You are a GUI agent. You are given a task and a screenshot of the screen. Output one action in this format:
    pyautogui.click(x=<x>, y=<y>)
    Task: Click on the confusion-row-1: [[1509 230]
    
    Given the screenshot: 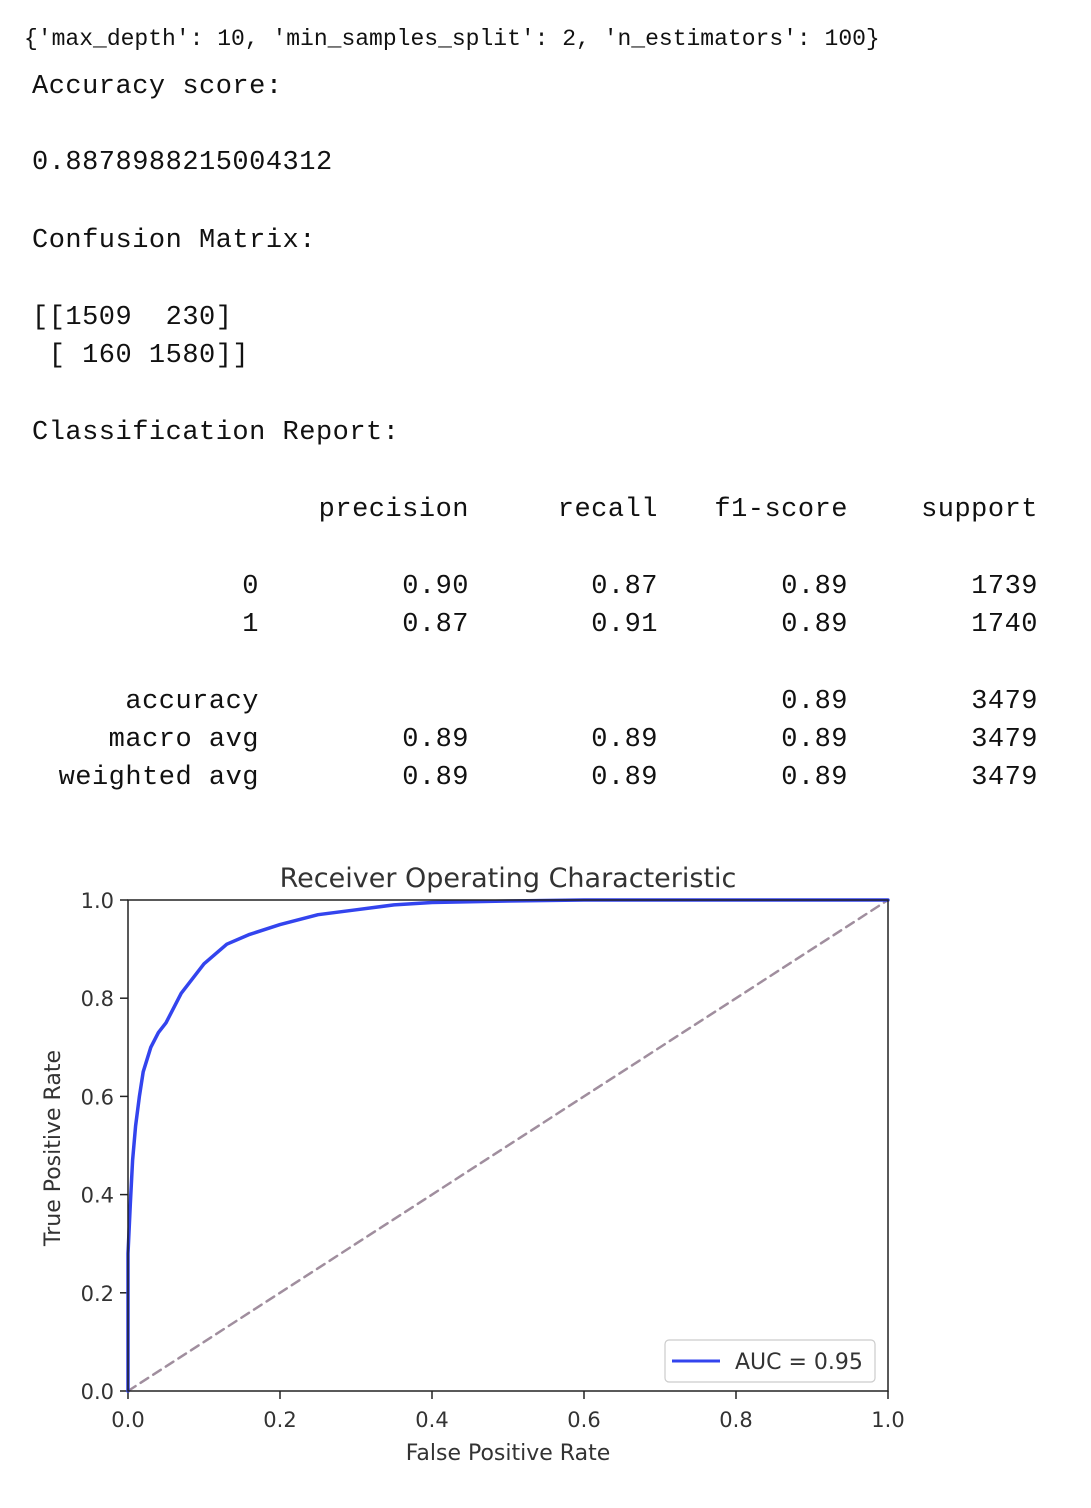 What is the action you would take?
    pyautogui.click(x=132, y=318)
    